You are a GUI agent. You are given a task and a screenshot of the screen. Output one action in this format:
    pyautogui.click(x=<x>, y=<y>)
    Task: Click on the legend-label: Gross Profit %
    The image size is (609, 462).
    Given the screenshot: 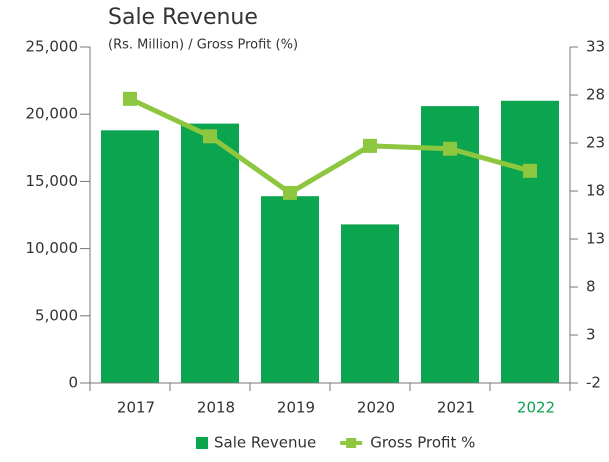 What is the action you would take?
    pyautogui.click(x=422, y=443)
    